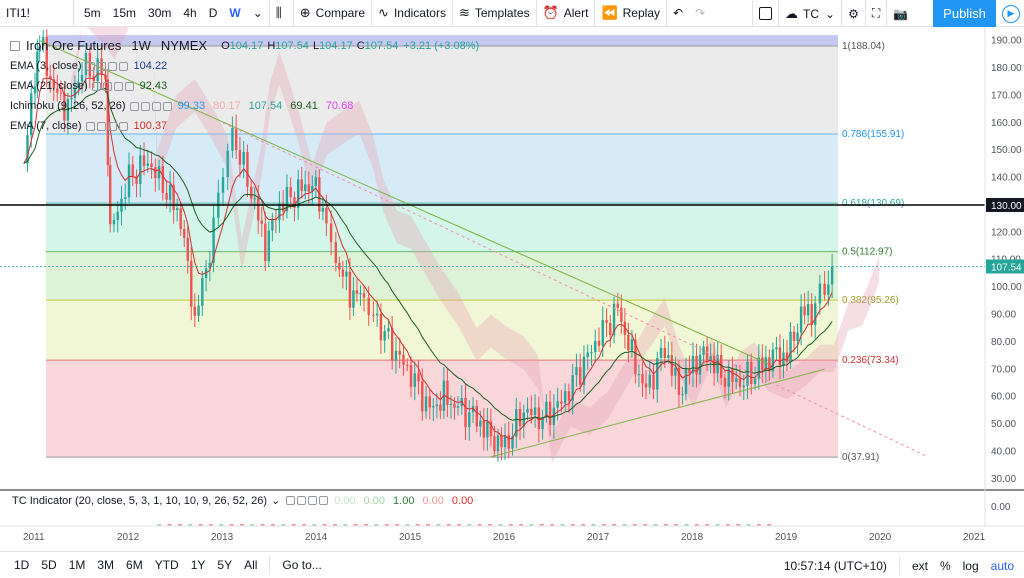  Describe the element at coordinates (166, 565) in the screenshot. I see `range-ytd: YTD` at that location.